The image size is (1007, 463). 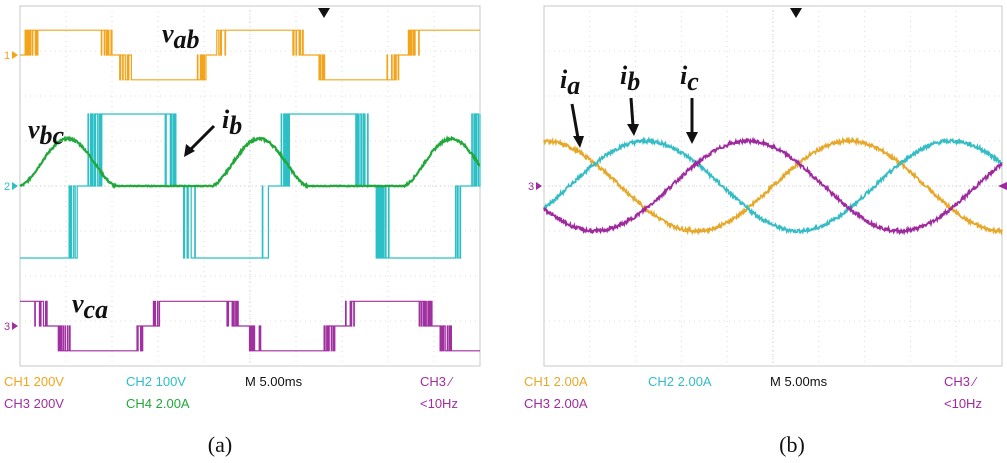 I want to click on trace-i-a, so click(x=773, y=186).